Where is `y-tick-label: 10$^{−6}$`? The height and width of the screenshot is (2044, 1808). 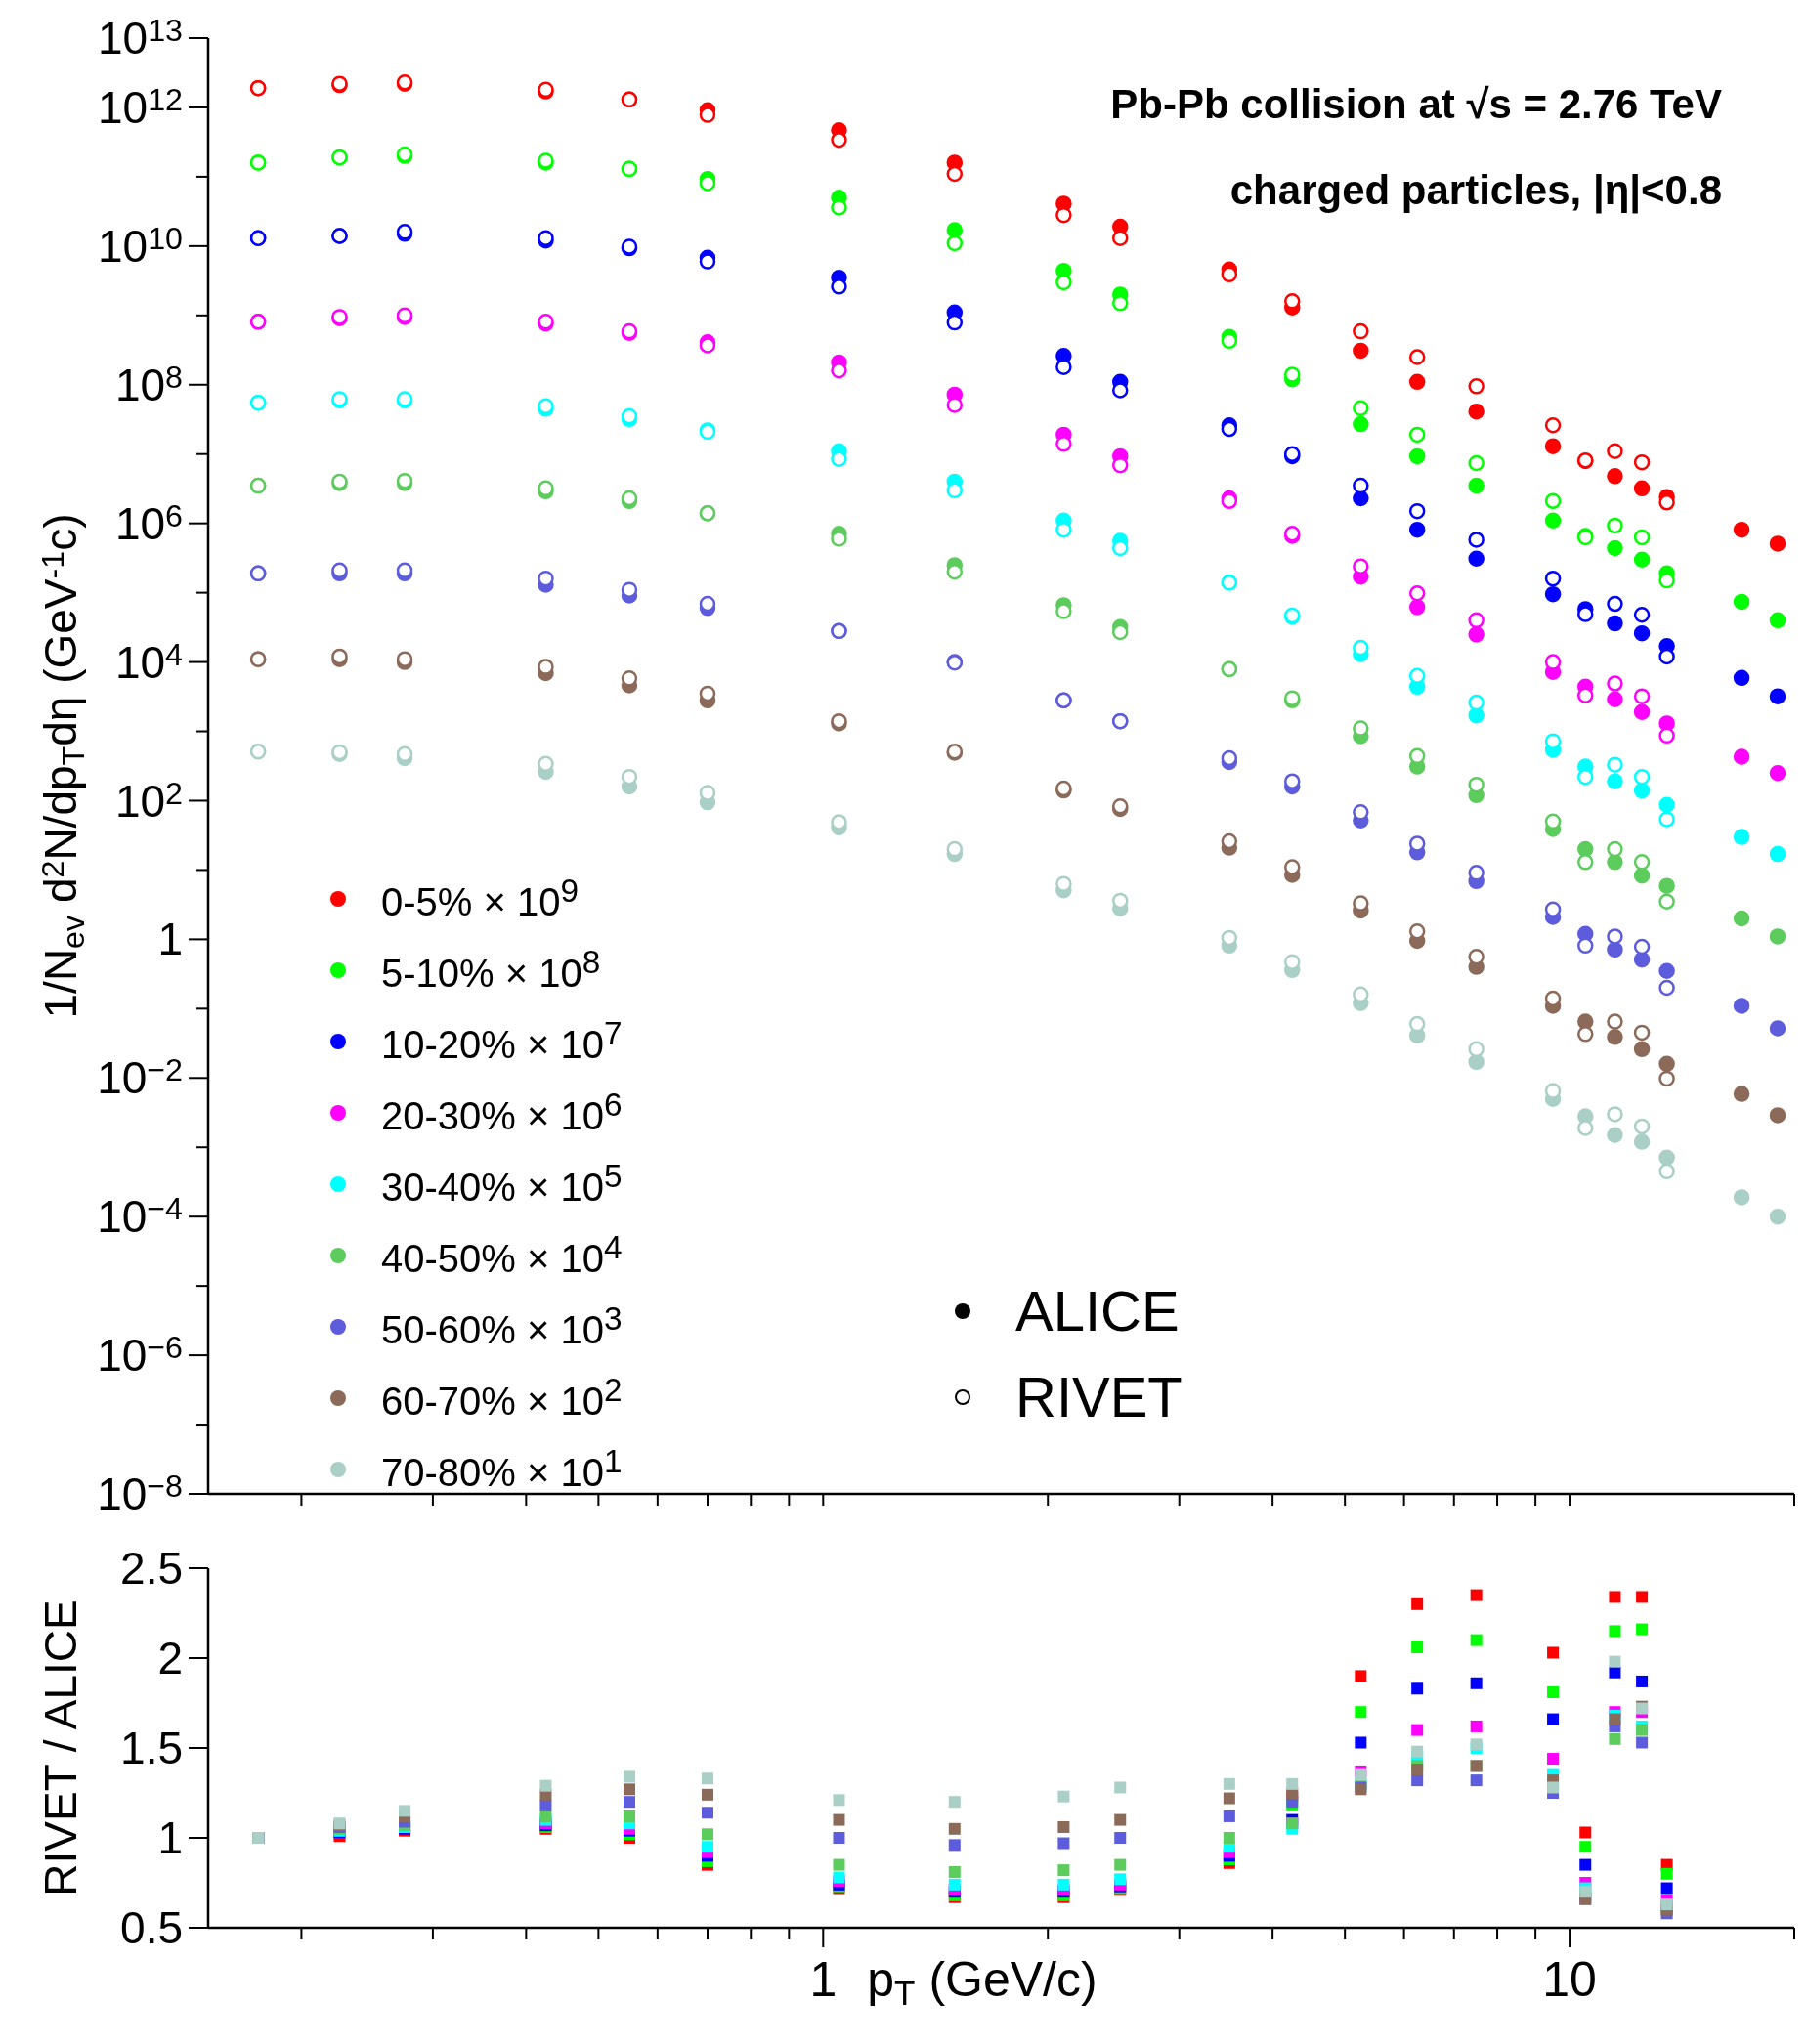 y-tick-label: 10$^{−6}$ is located at coordinates (140, 1356).